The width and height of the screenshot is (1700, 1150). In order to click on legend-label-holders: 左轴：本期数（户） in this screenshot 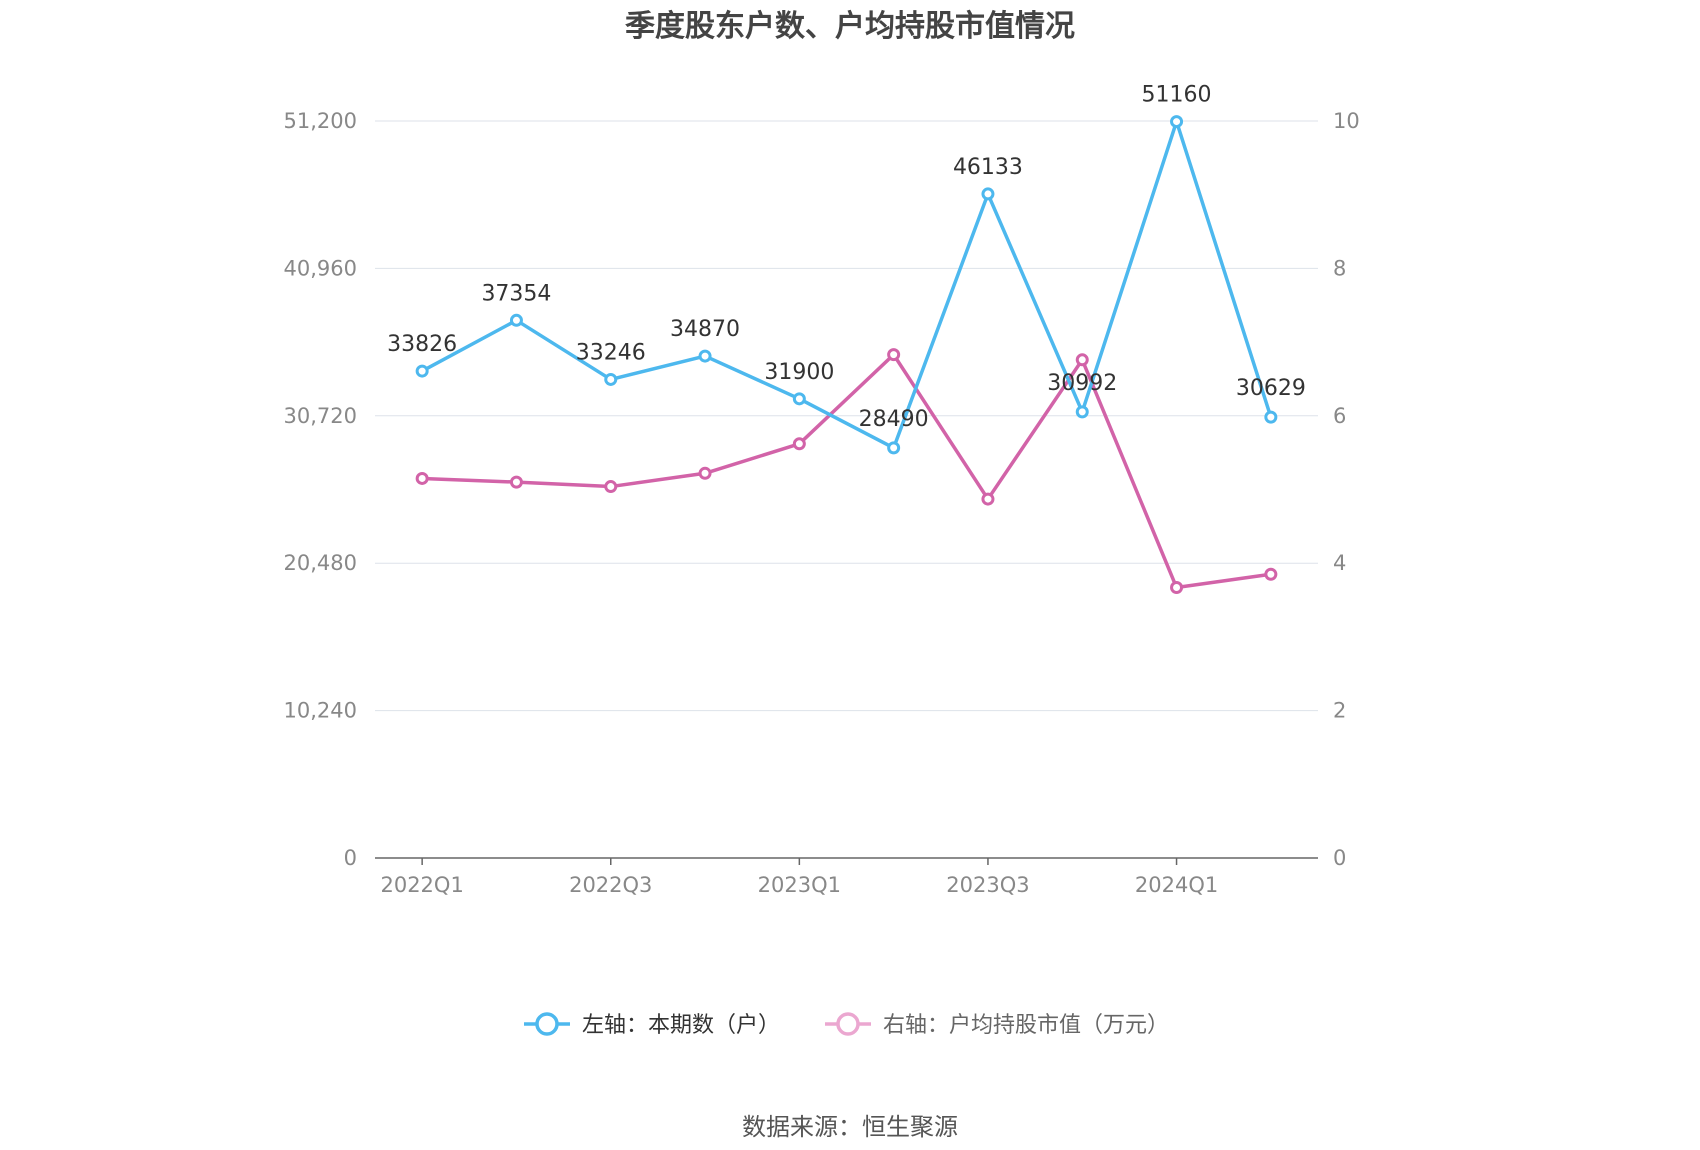, I will do `click(681, 1025)`.